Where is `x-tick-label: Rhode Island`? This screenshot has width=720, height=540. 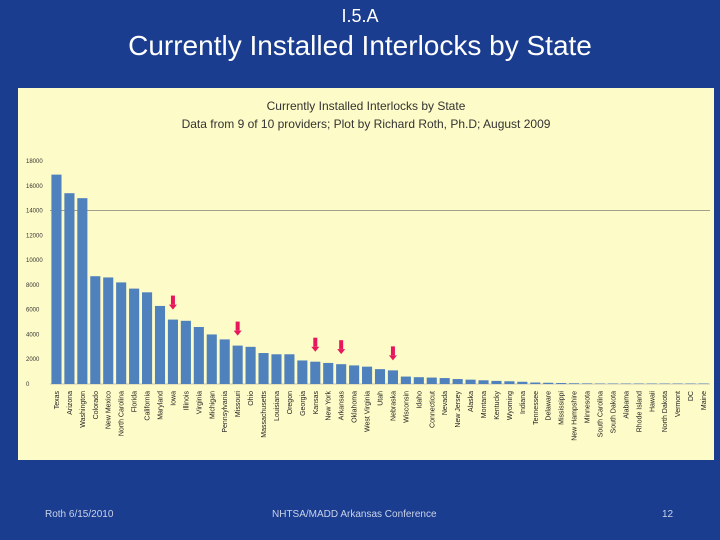 x-tick-label: Rhode Island is located at coordinates (639, 411).